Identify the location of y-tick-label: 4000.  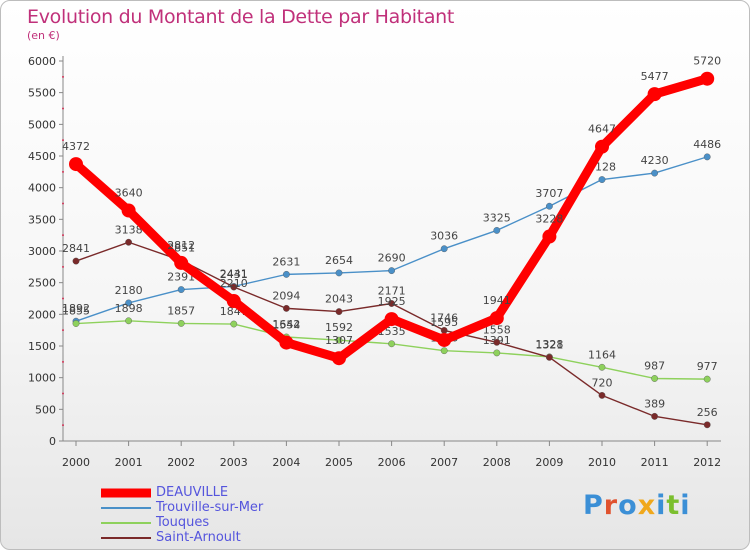
(42, 188).